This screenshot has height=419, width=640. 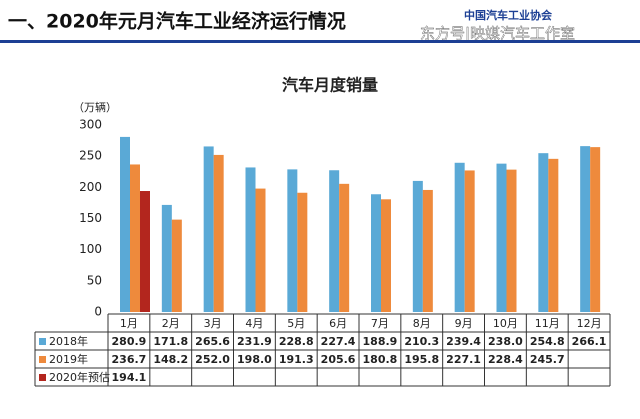 I want to click on header-rule, so click(x=320, y=41).